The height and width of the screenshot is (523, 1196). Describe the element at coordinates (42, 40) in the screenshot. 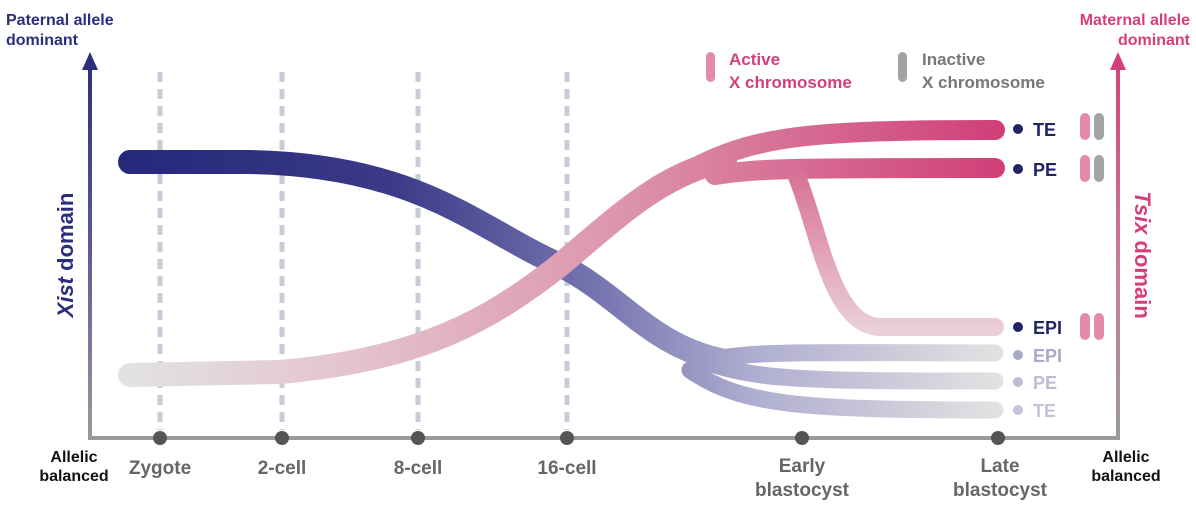

I see `paternal-label: dominant` at that location.